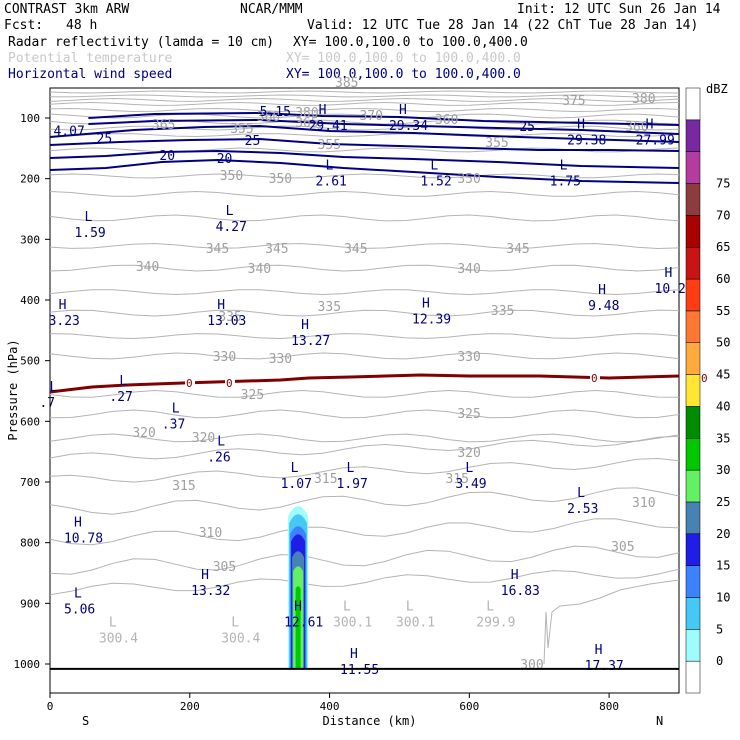 The image size is (740, 740). What do you see at coordinates (359, 670) in the screenshot?
I see `extremum-value: 11.55` at bounding box center [359, 670].